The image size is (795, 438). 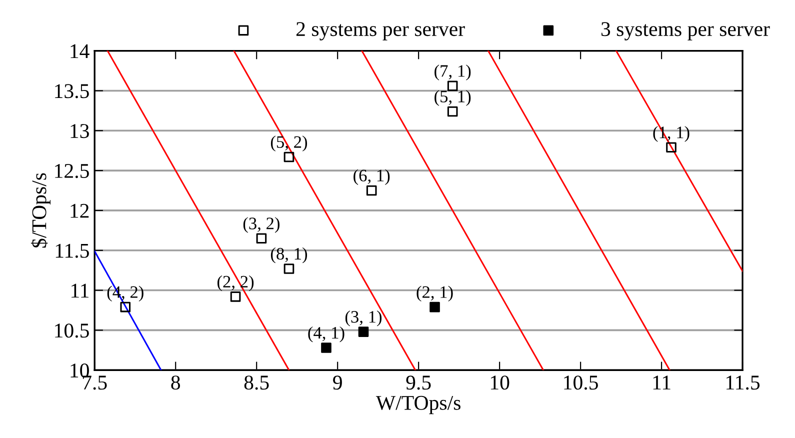 What do you see at coordinates (418, 383) in the screenshot?
I see `x-tick-label: 9.5` at bounding box center [418, 383].